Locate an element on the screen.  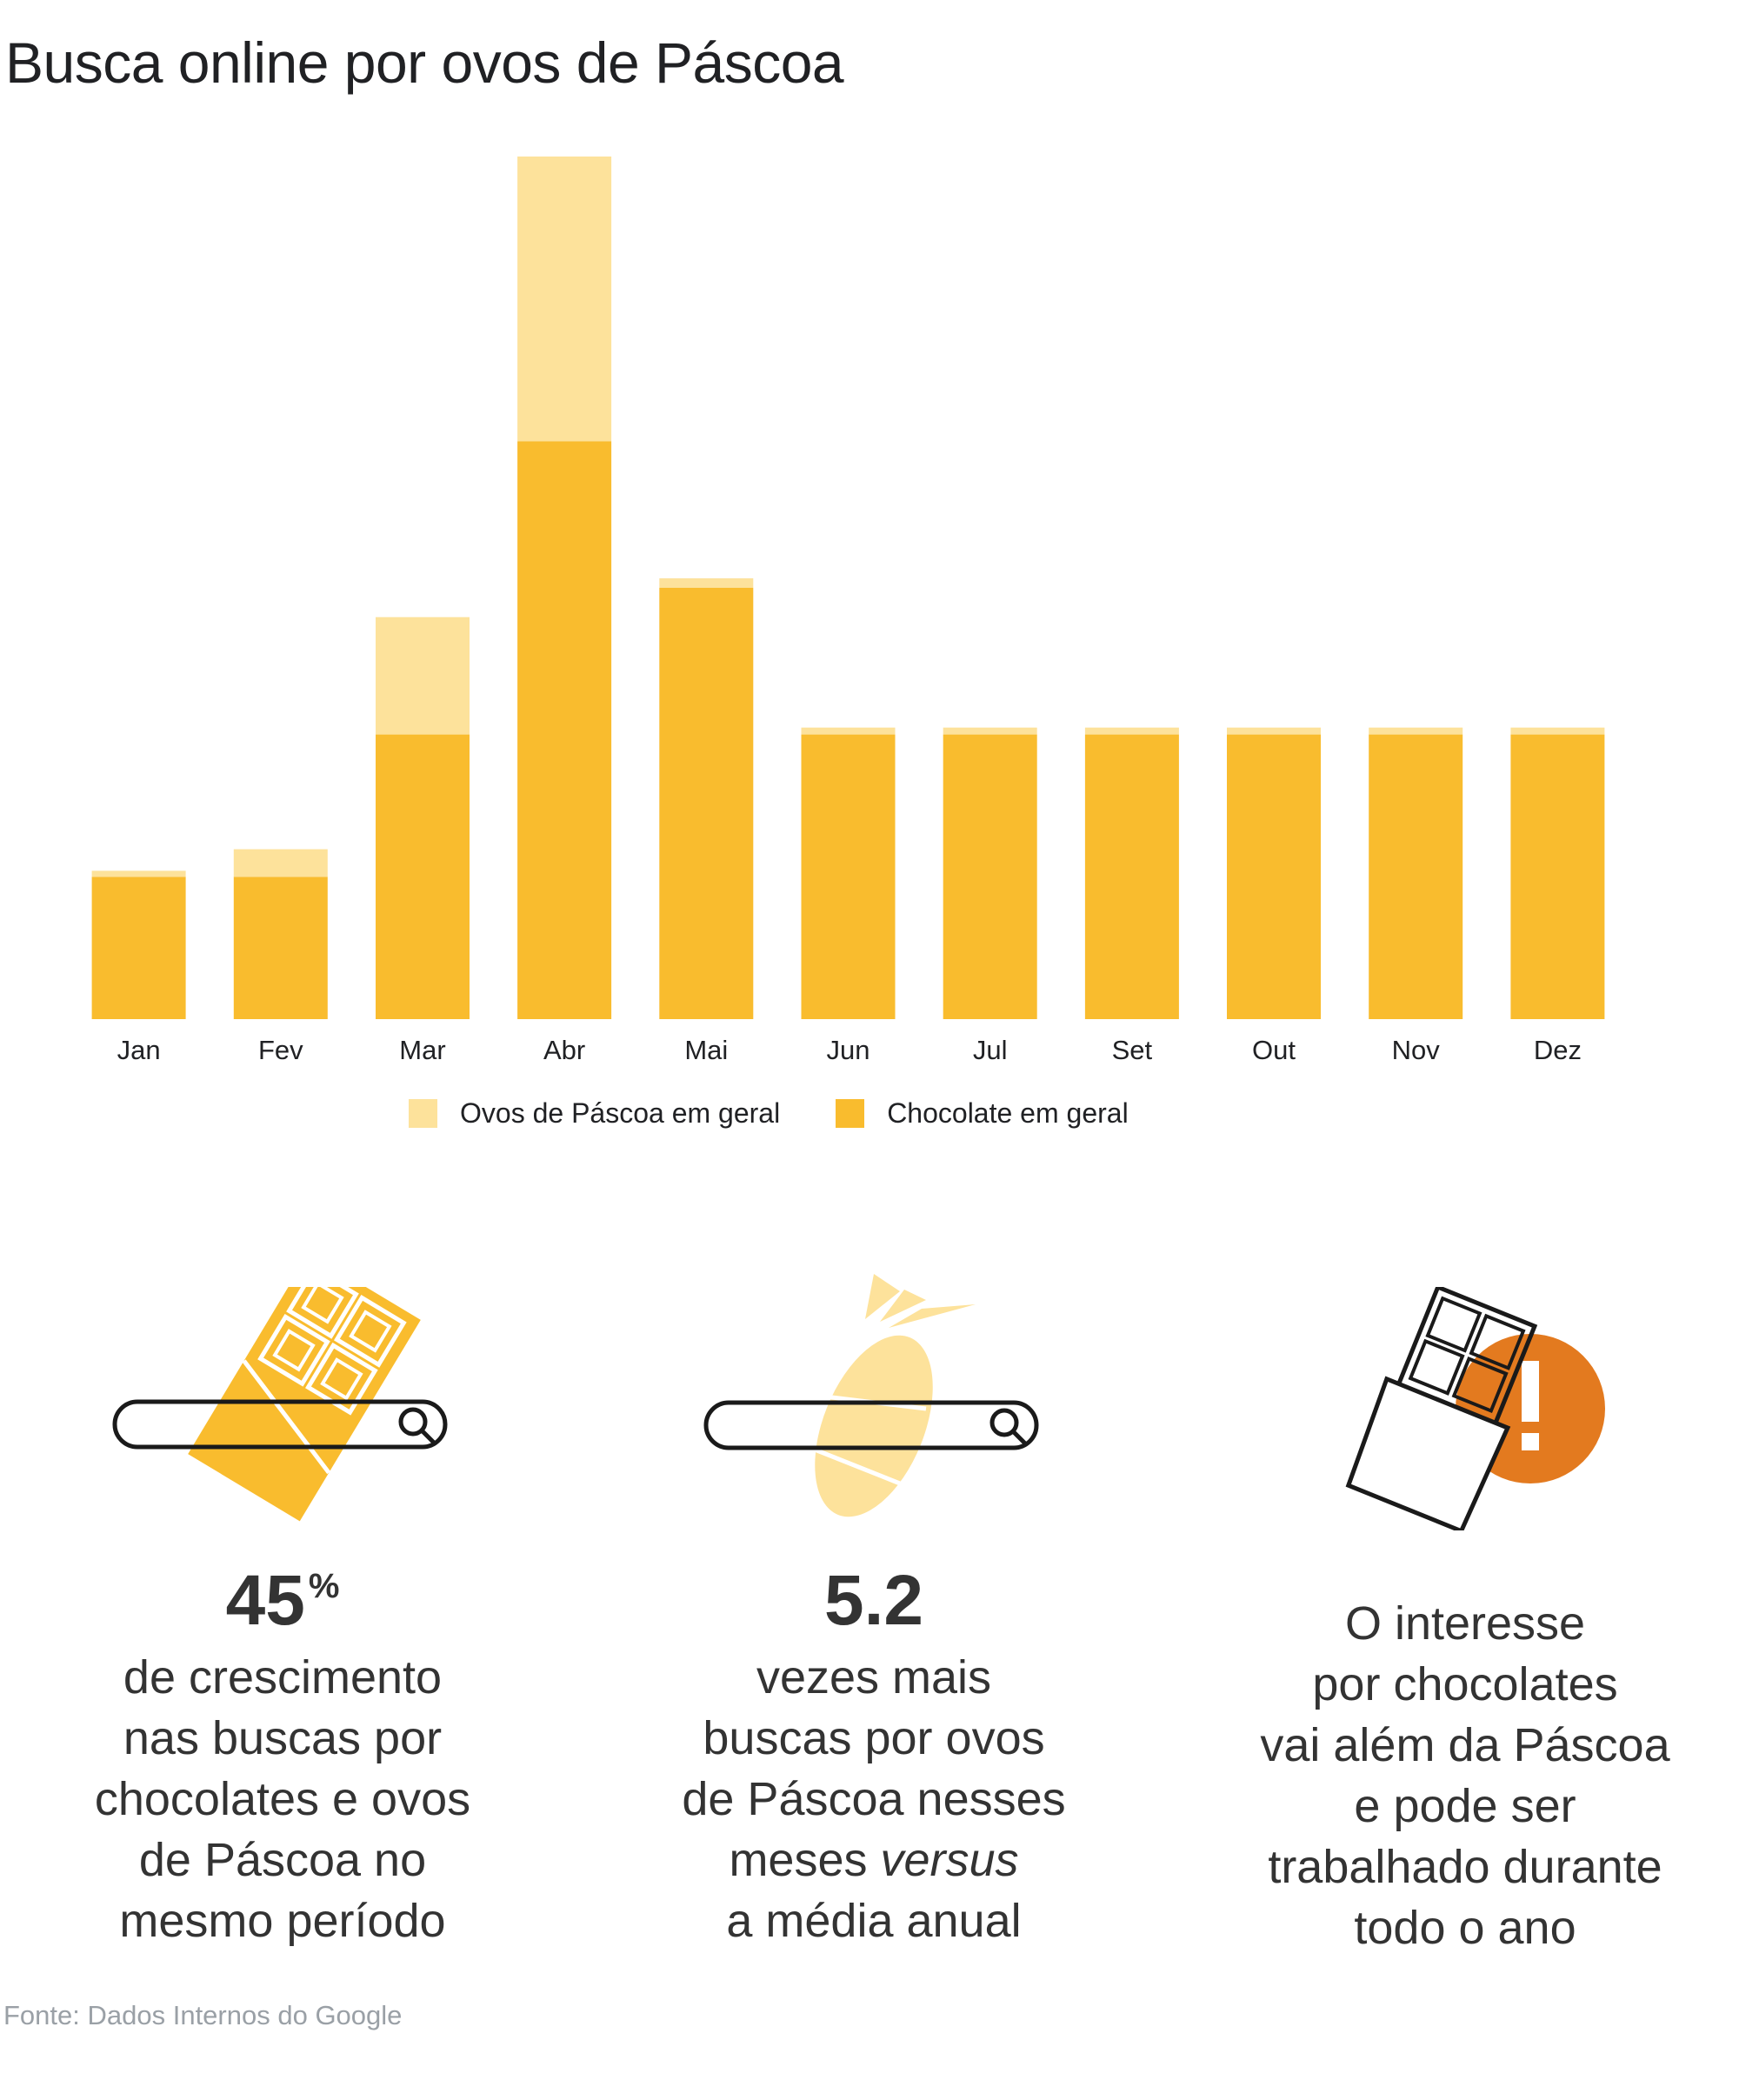
legend-item-ovos: Ovos de Páscoa em geral is located at coordinates (594, 1113).